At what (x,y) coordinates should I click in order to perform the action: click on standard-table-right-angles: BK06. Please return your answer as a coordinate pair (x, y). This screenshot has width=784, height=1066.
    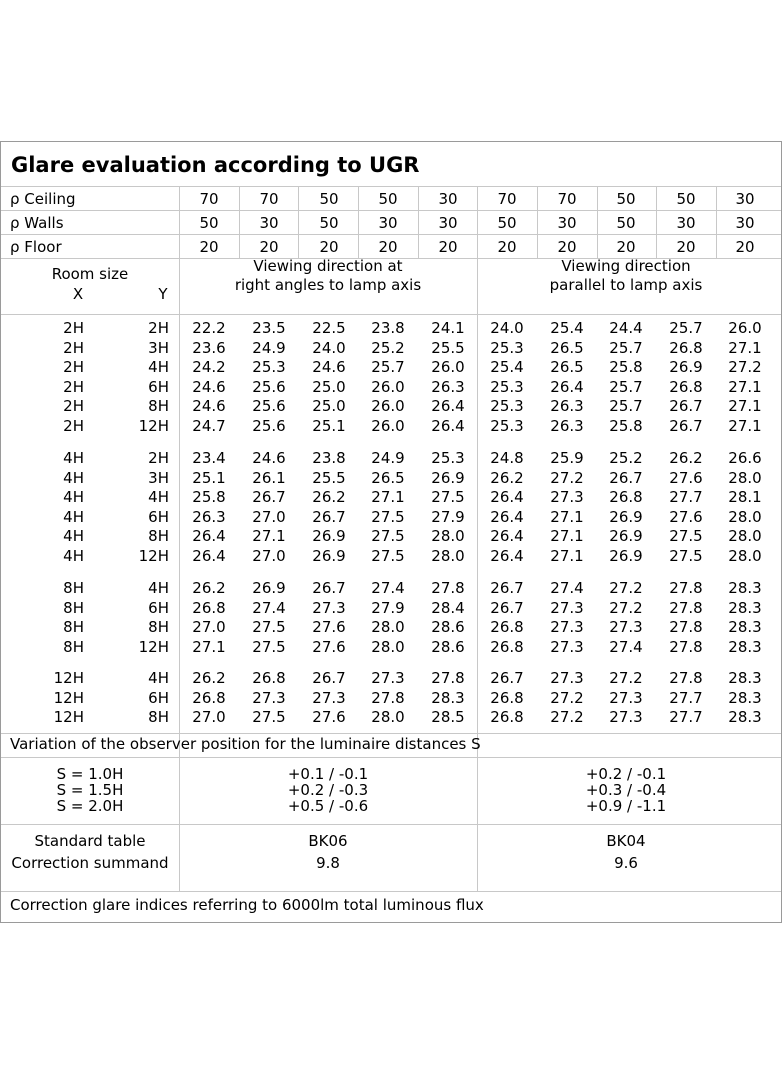
    Looking at the image, I should click on (328, 841).